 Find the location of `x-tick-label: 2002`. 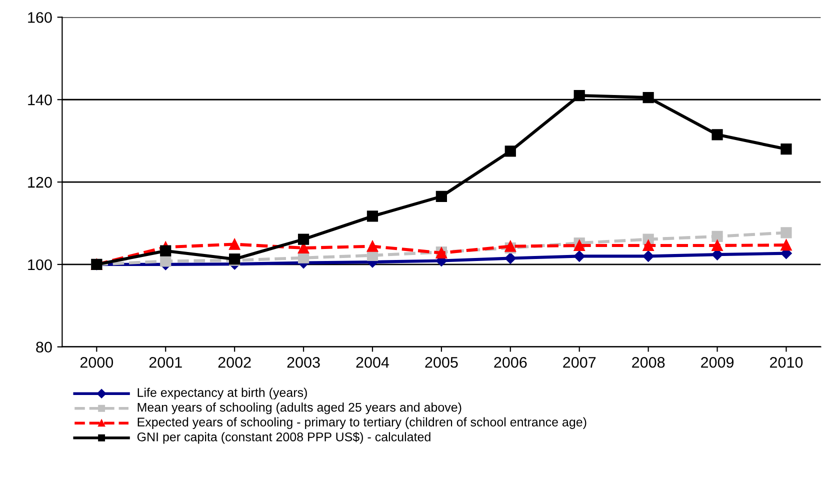

x-tick-label: 2002 is located at coordinates (234, 362).